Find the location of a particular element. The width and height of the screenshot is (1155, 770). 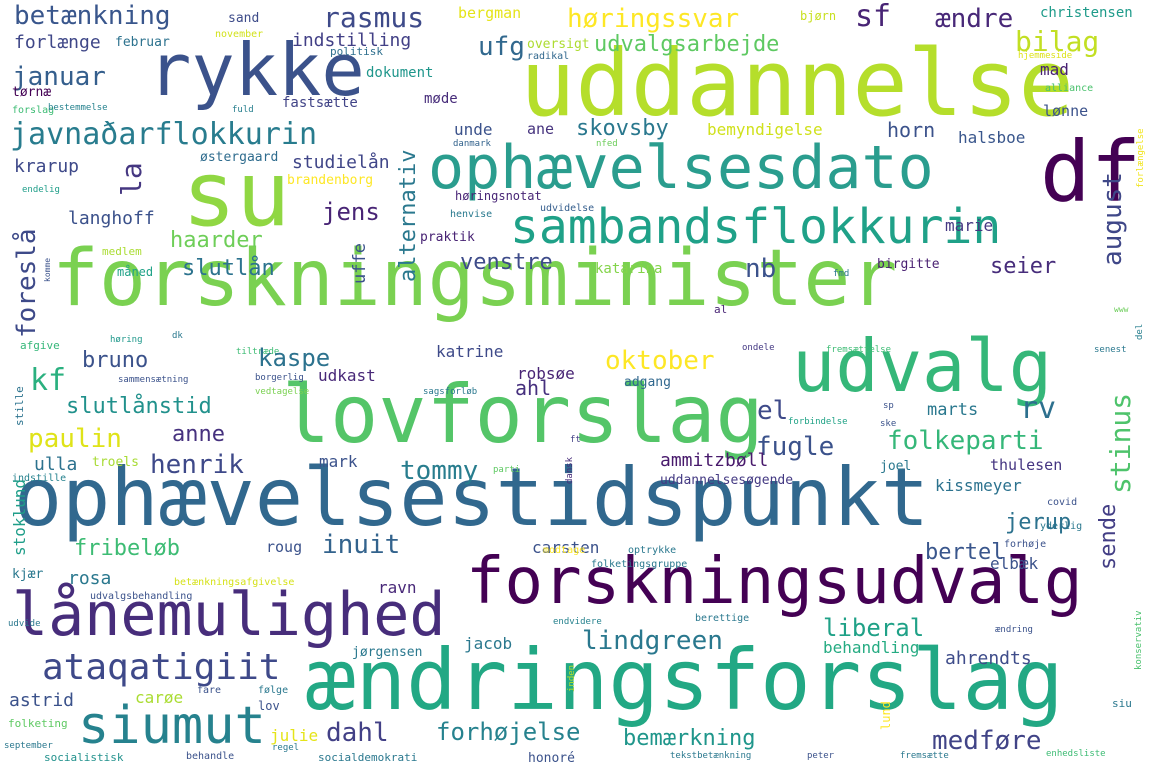

word-udvalg: udvalg is located at coordinates (922, 366).